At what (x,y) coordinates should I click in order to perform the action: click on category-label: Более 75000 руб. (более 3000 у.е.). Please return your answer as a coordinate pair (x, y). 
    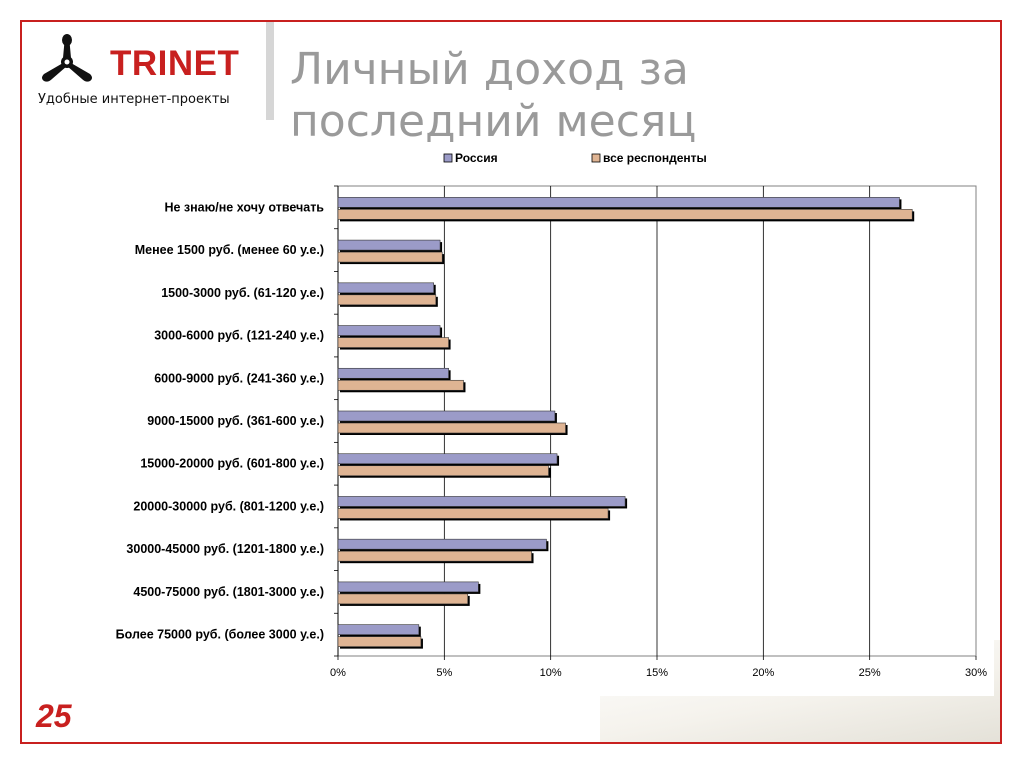
    Looking at the image, I should click on (220, 635).